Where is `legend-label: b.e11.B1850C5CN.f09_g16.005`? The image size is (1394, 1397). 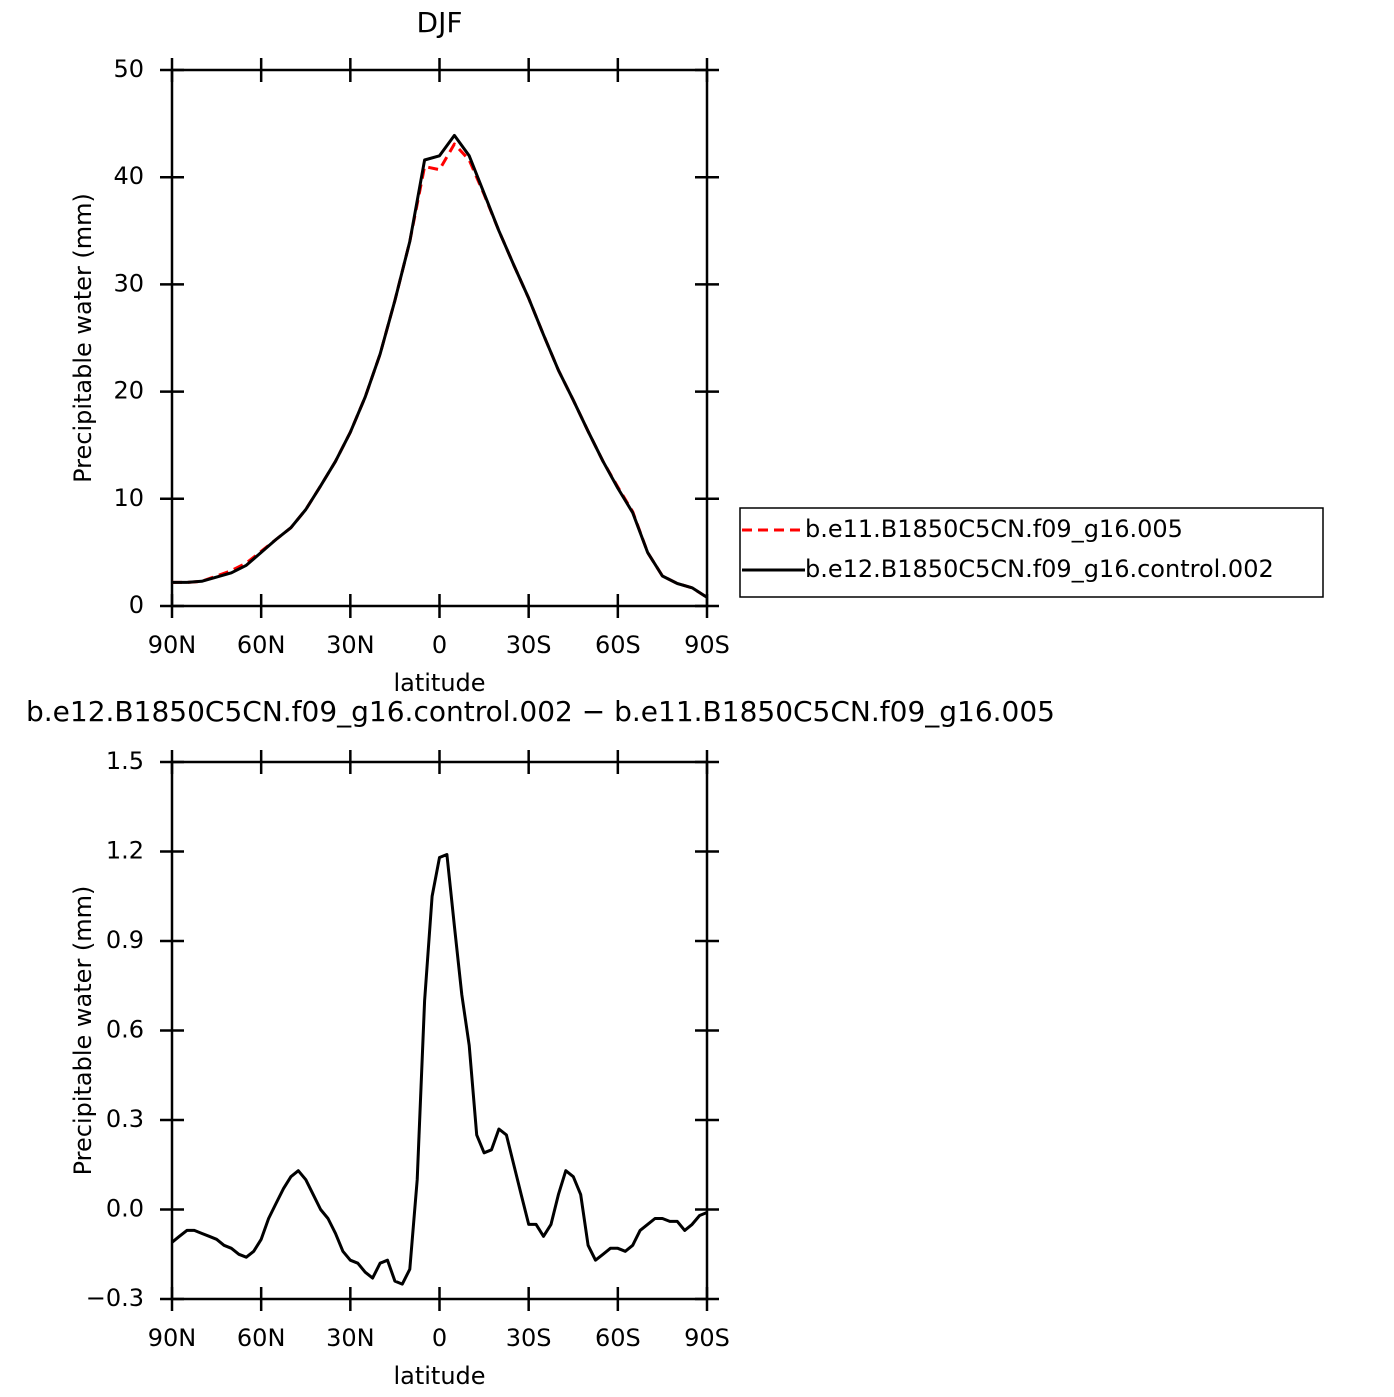
legend-label: b.e11.B1850C5CN.f09_g16.005 is located at coordinates (994, 529).